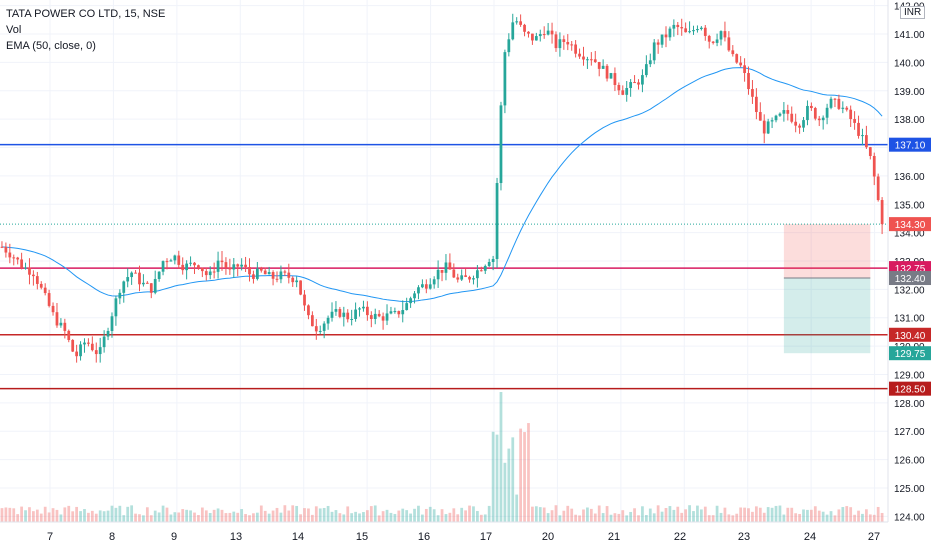  I want to click on time-tick-label: 17, so click(486, 537).